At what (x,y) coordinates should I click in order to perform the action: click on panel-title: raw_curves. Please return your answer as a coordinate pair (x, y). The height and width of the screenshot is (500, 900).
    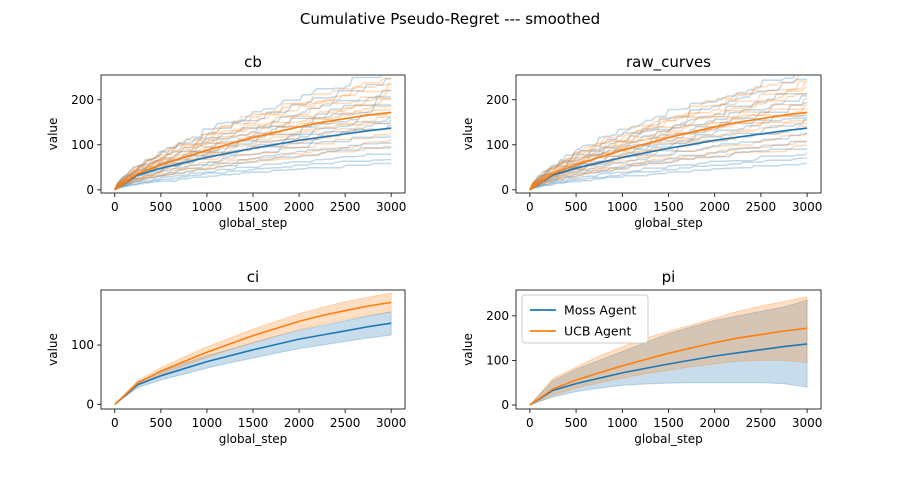
    Looking at the image, I should click on (668, 62).